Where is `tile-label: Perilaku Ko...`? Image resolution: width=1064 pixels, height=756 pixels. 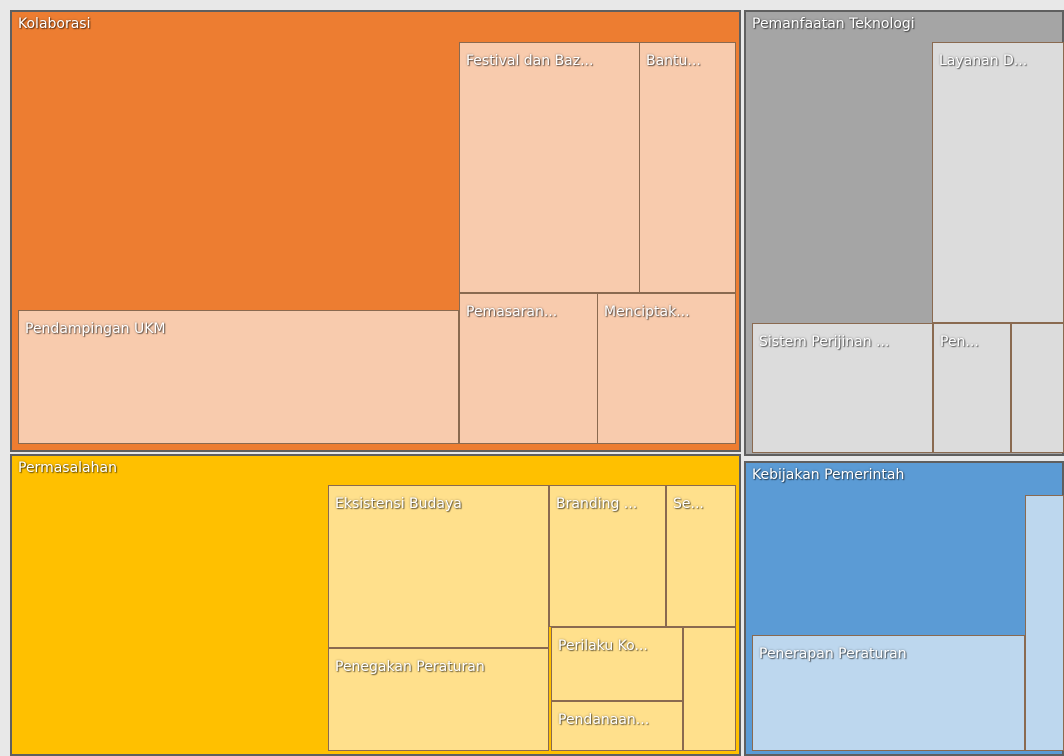
tile-label: Perilaku Ko... is located at coordinates (603, 646).